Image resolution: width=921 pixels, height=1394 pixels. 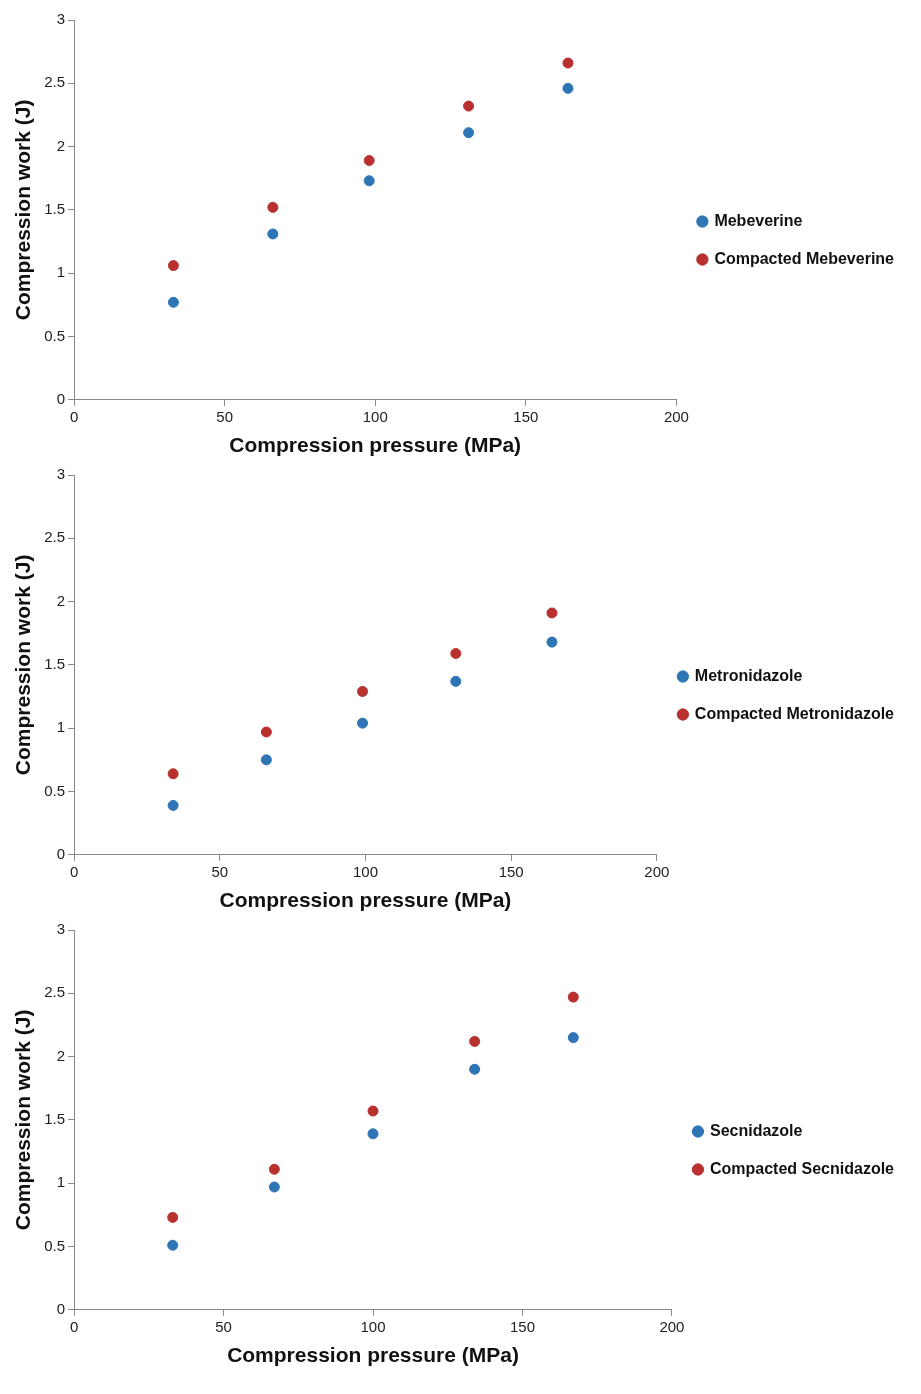 I want to click on legend-label: Metronidazole, so click(x=748, y=675).